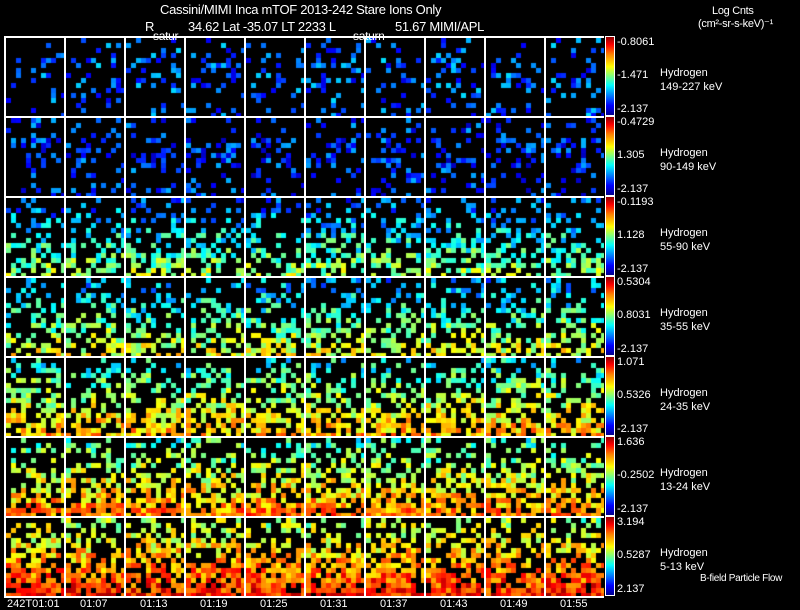 Image resolution: width=800 pixels, height=610 pixels. What do you see at coordinates (634, 282) in the screenshot?
I see `colorbar-cmax-label: 0.5304` at bounding box center [634, 282].